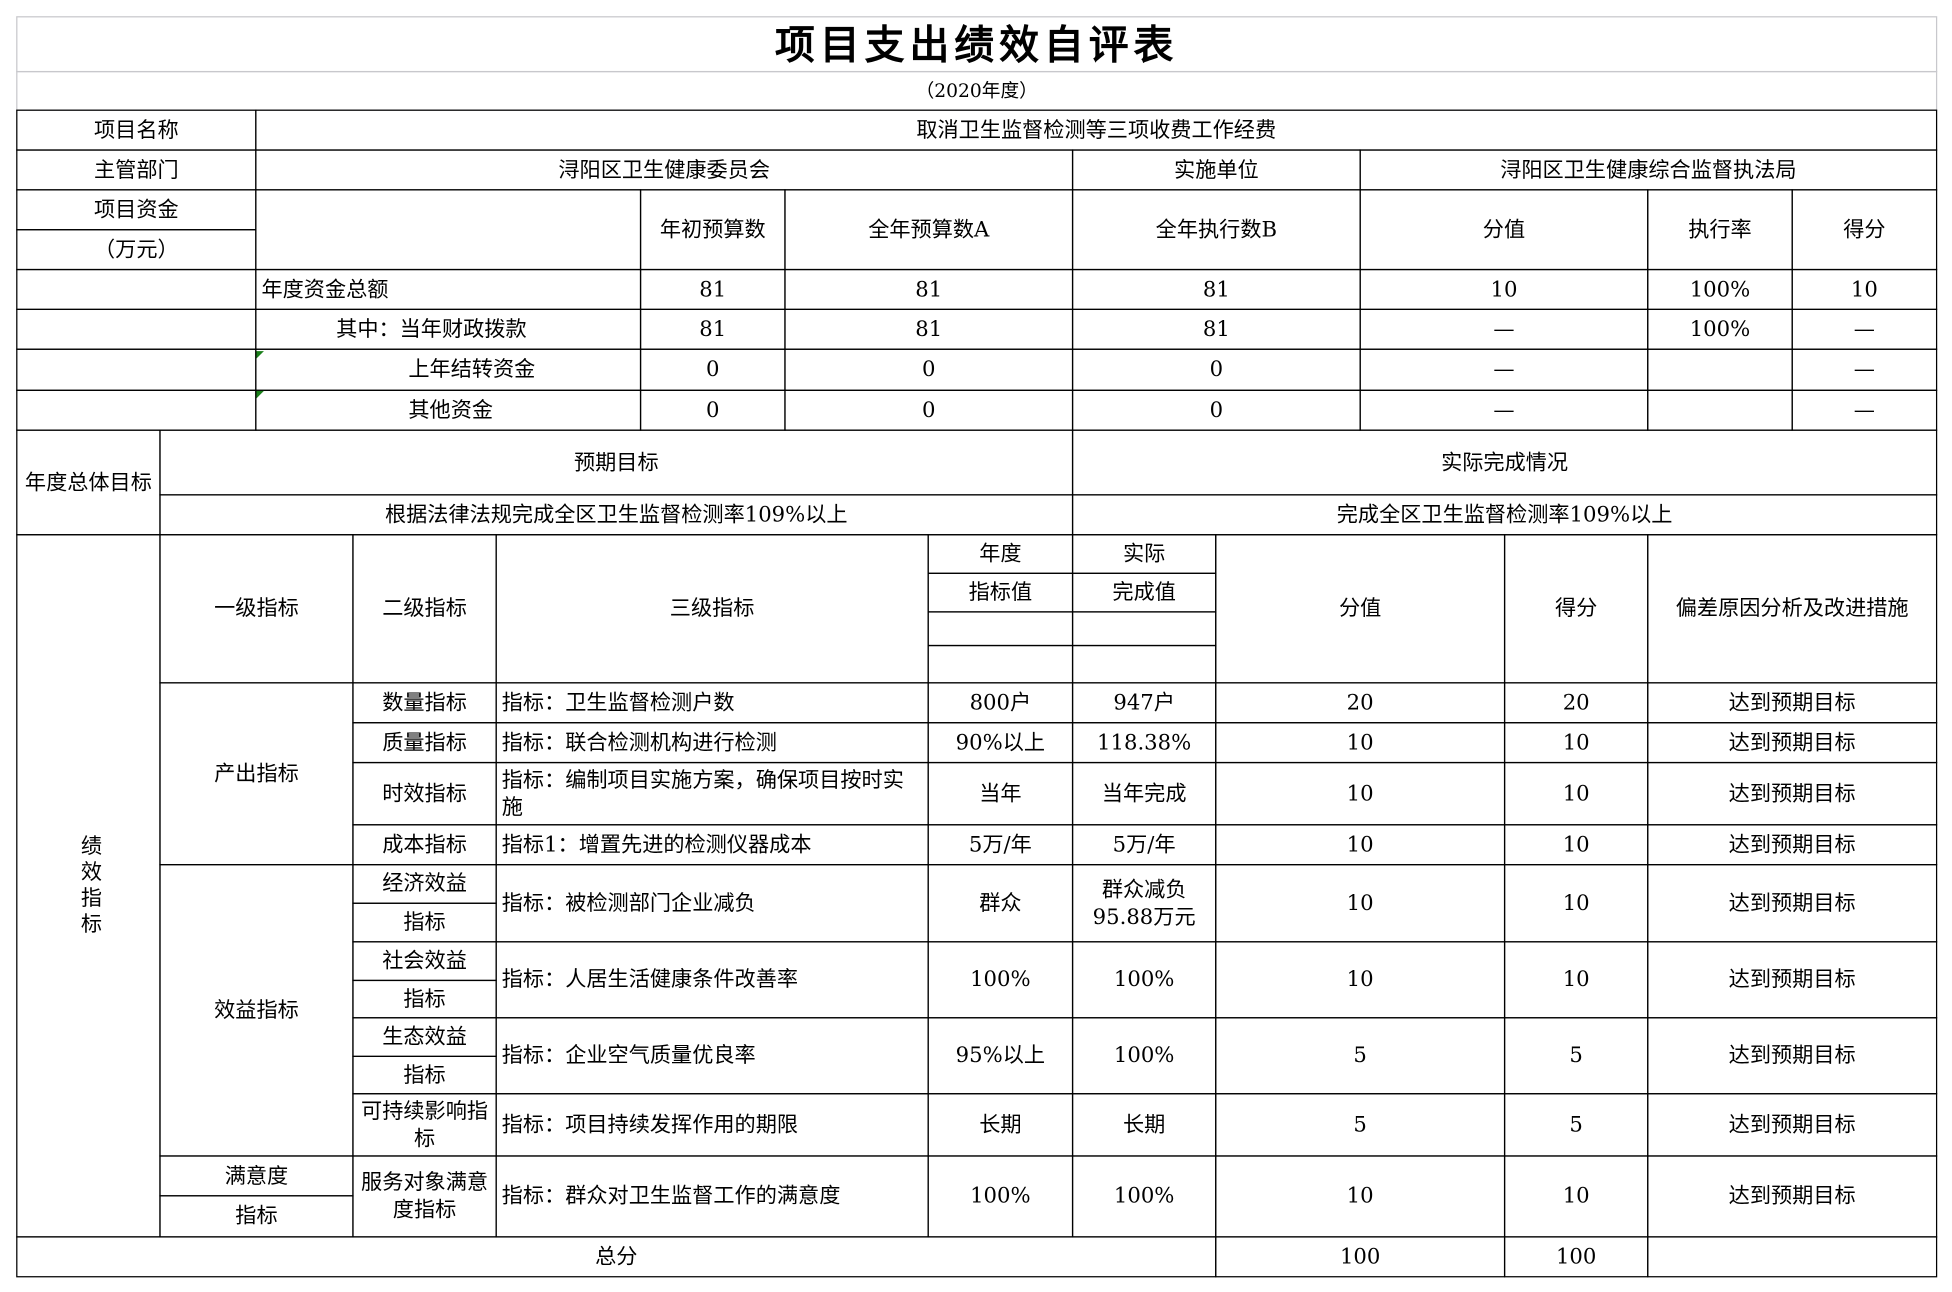 Image resolution: width=1952 pixels, height=1292 pixels. I want to click on level3-cell: 指标：卫生监督检测户数, so click(712, 703).